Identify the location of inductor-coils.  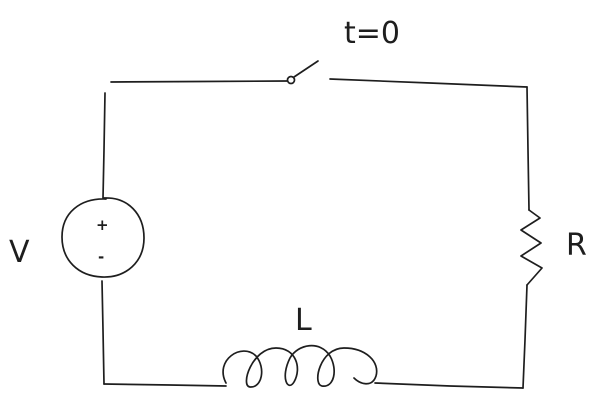
(300, 366).